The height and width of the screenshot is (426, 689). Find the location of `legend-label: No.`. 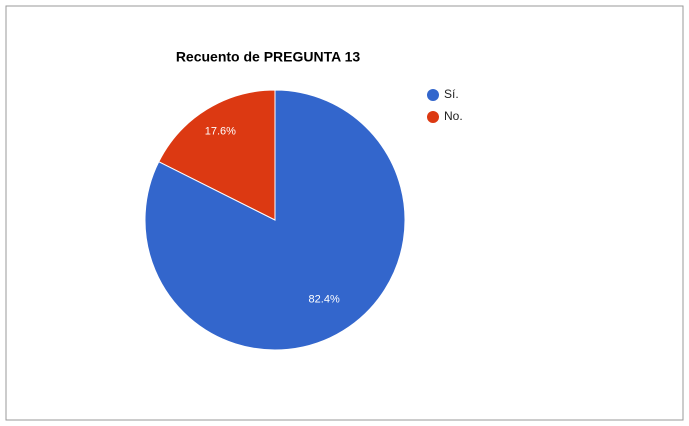

legend-label: No. is located at coordinates (453, 116).